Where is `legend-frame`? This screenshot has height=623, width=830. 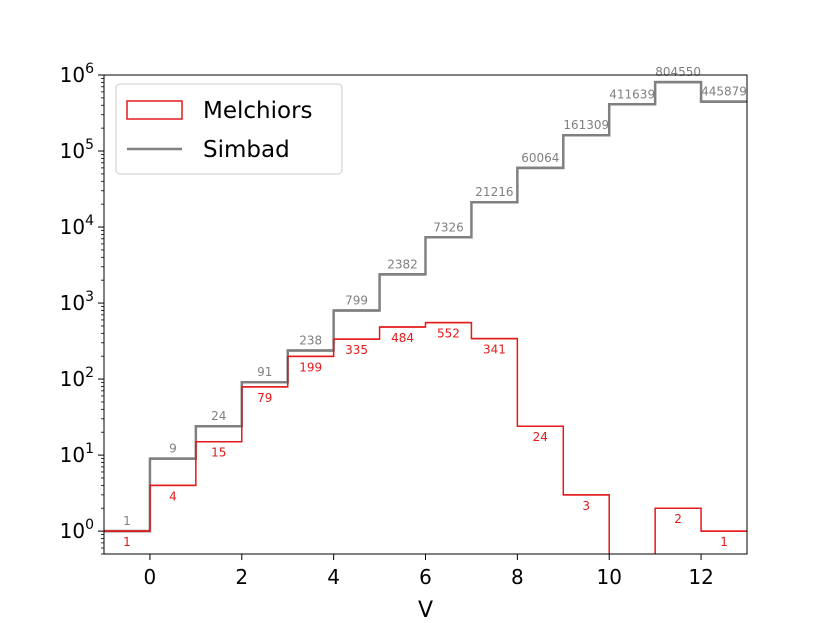
legend-frame is located at coordinates (229, 129).